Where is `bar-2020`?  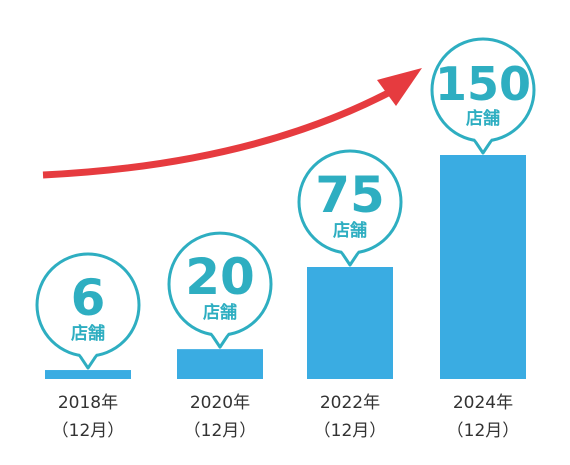 bar-2020 is located at coordinates (220, 364).